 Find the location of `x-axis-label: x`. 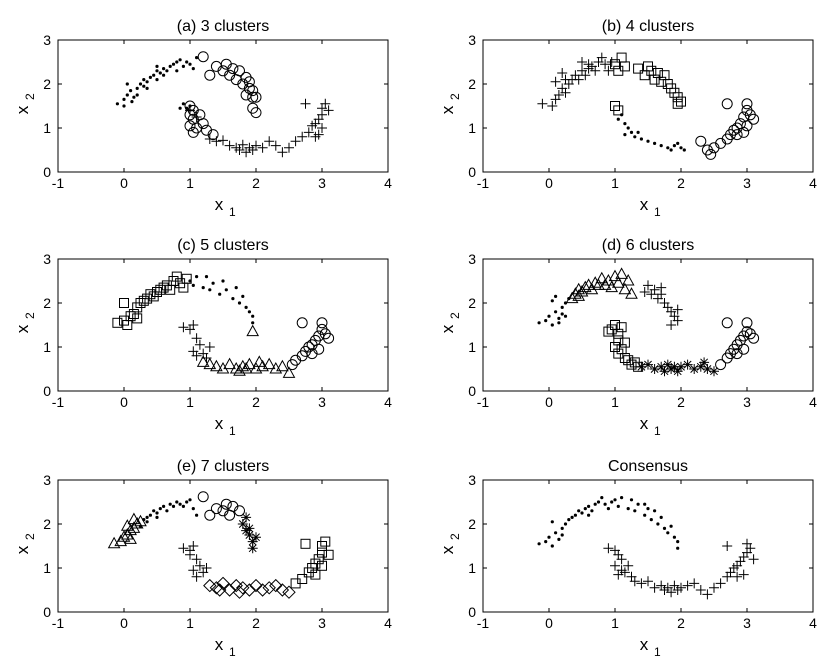

x-axis-label: x is located at coordinates (644, 644).